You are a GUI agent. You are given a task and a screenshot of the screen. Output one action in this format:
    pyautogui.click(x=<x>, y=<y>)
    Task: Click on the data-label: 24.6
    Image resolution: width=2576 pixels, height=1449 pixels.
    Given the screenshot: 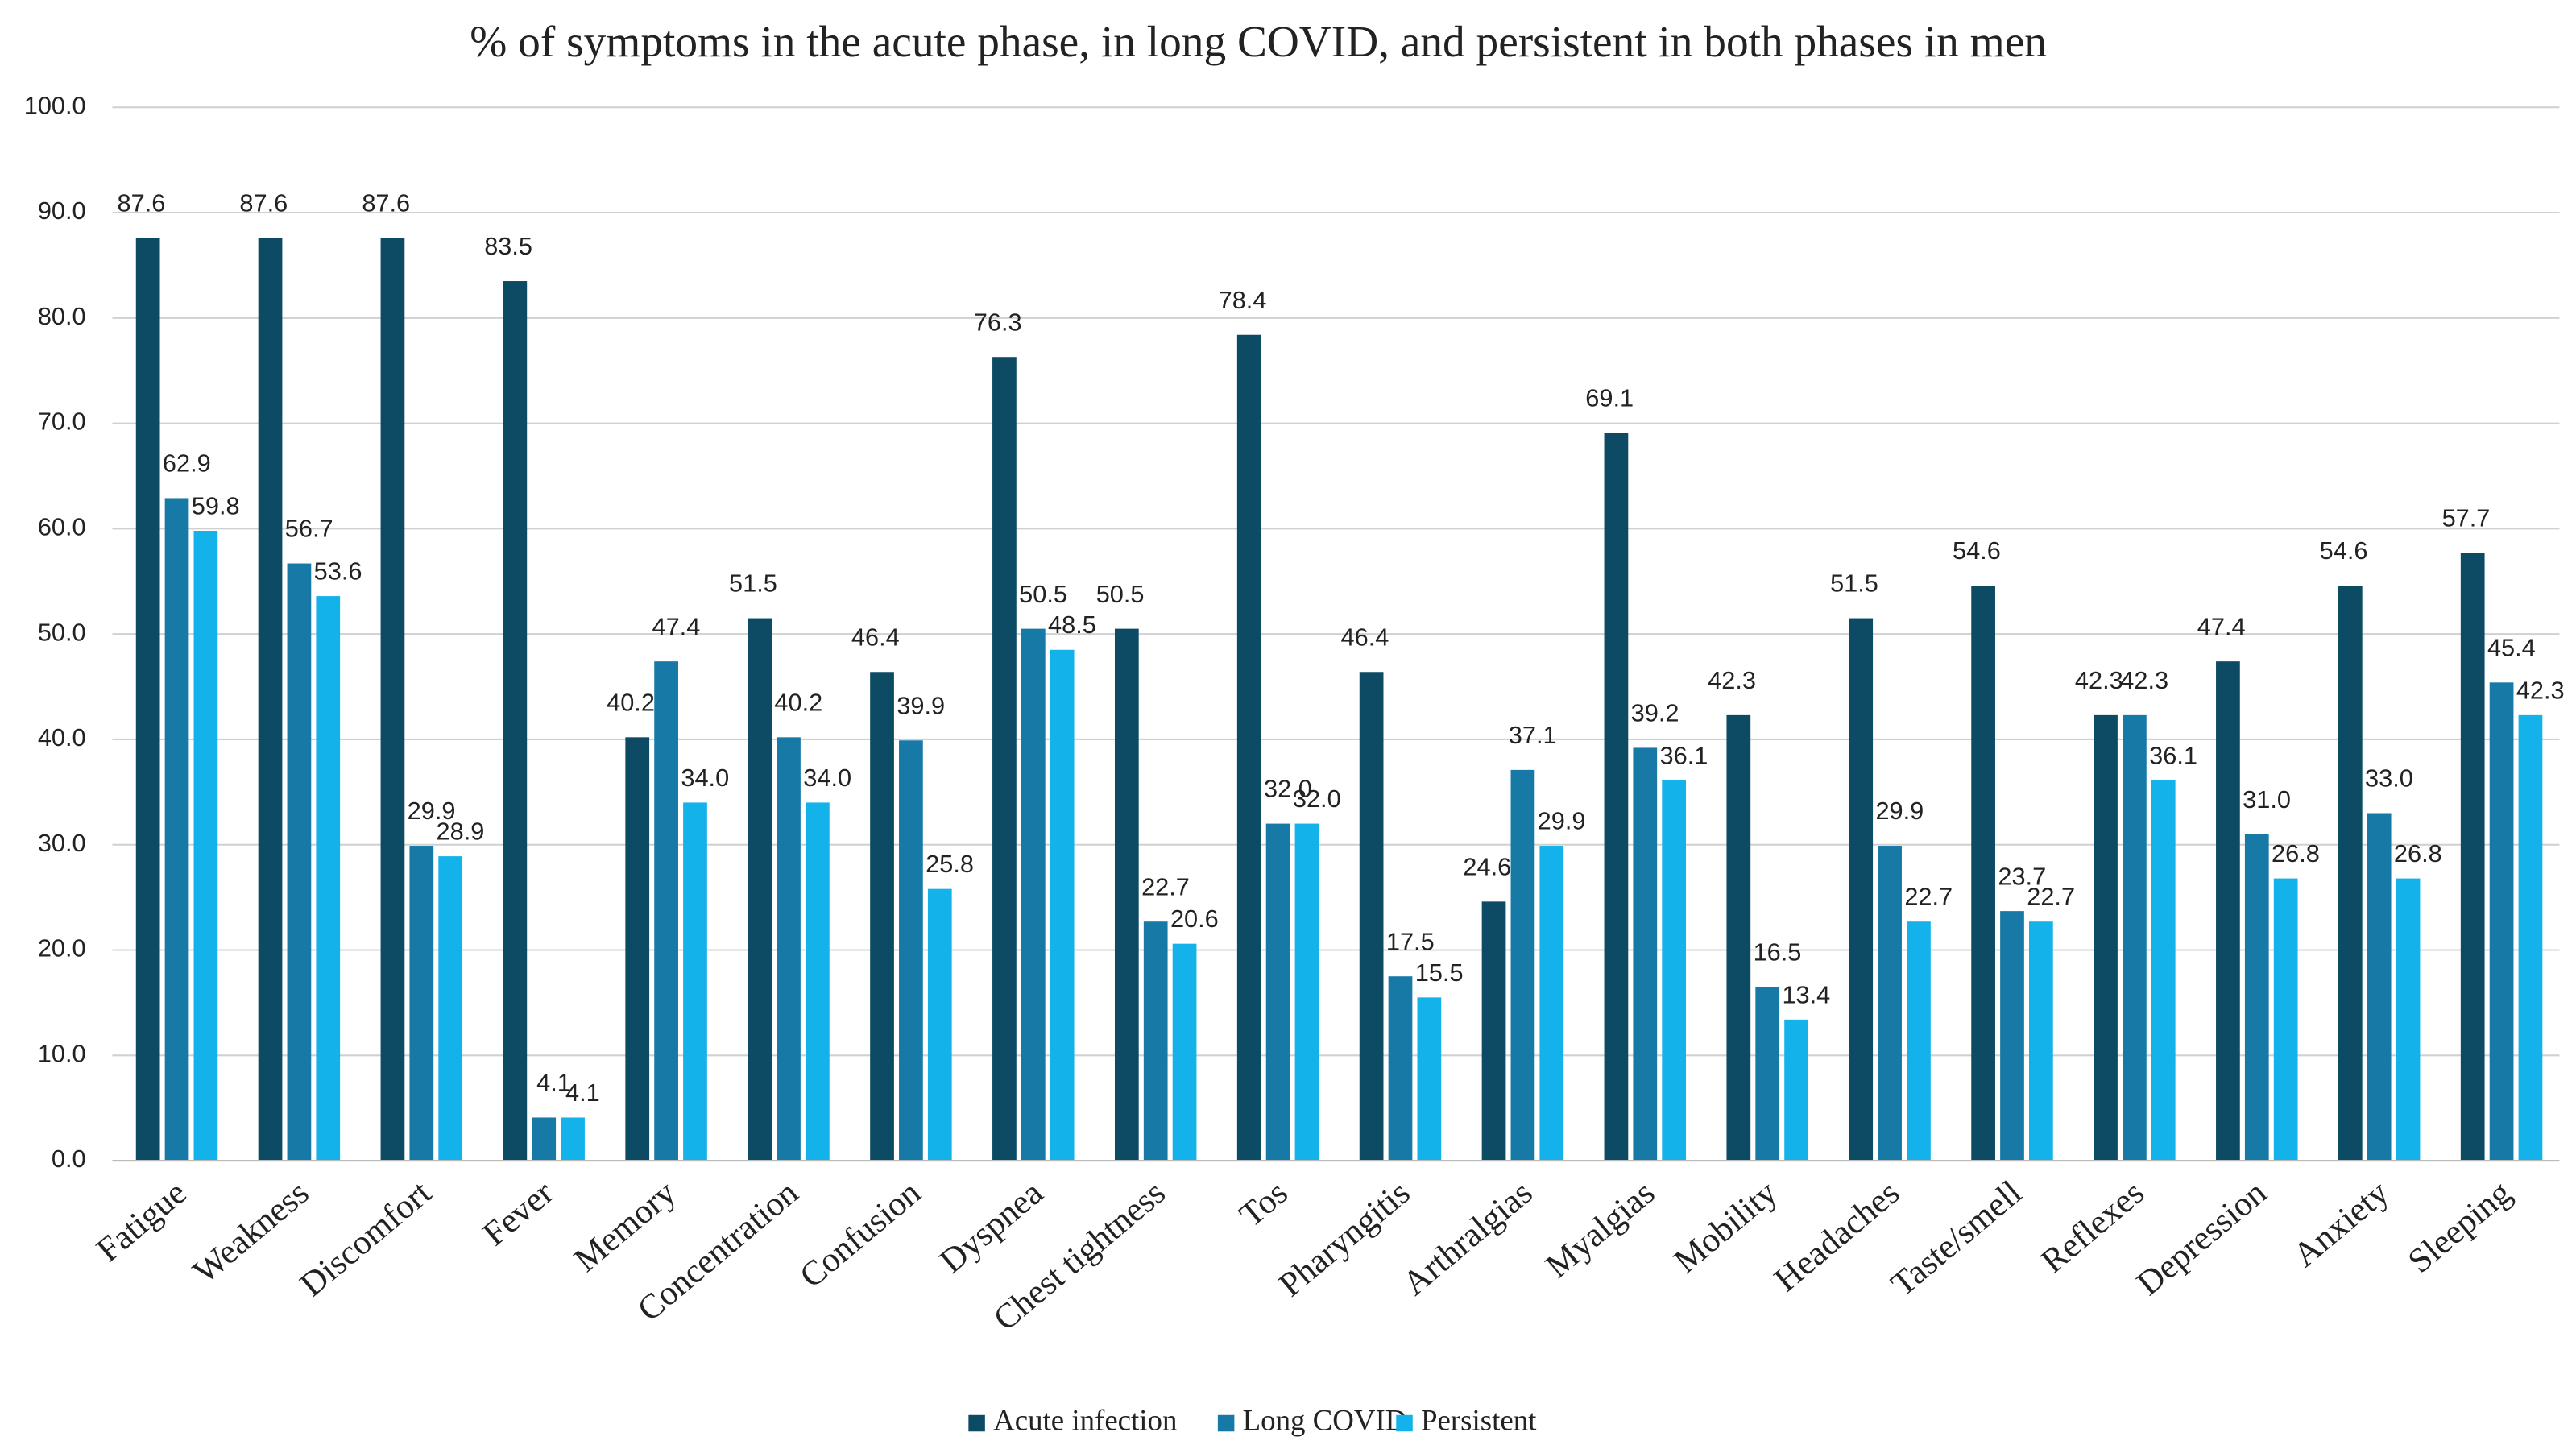 What is the action you would take?
    pyautogui.click(x=1487, y=866)
    